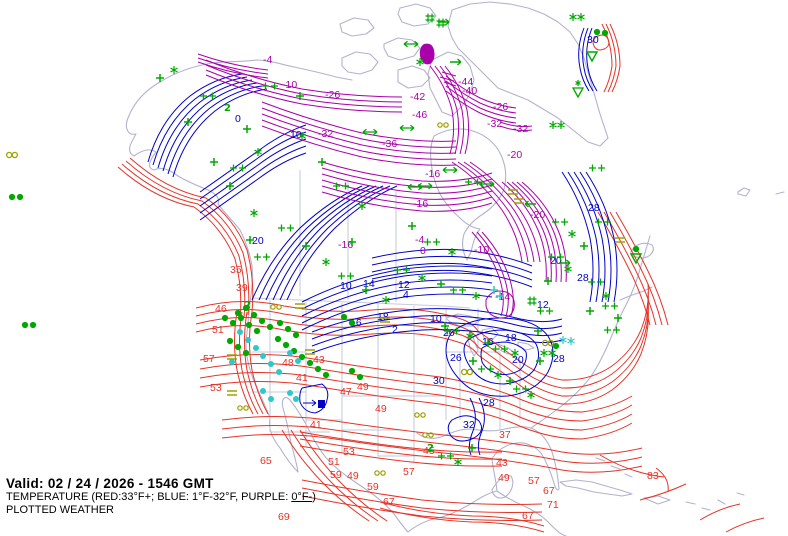  Describe the element at coordinates (441, 23) in the screenshot. I see `station-symbol-hash` at that location.